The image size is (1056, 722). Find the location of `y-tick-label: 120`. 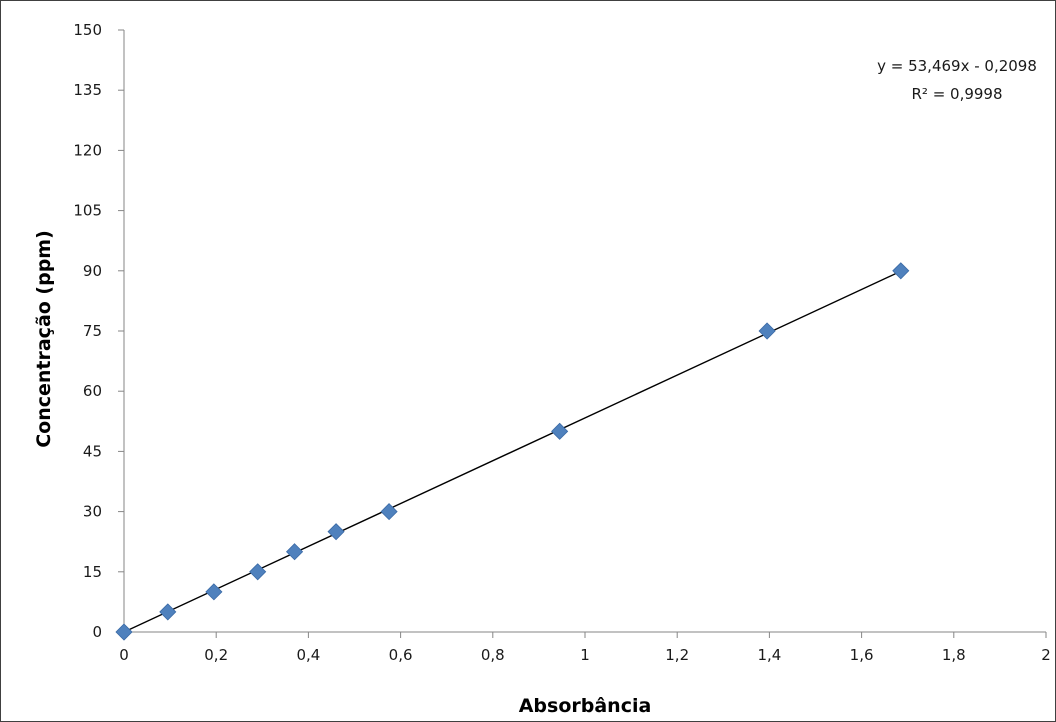

y-tick-label: 120 is located at coordinates (87, 150).